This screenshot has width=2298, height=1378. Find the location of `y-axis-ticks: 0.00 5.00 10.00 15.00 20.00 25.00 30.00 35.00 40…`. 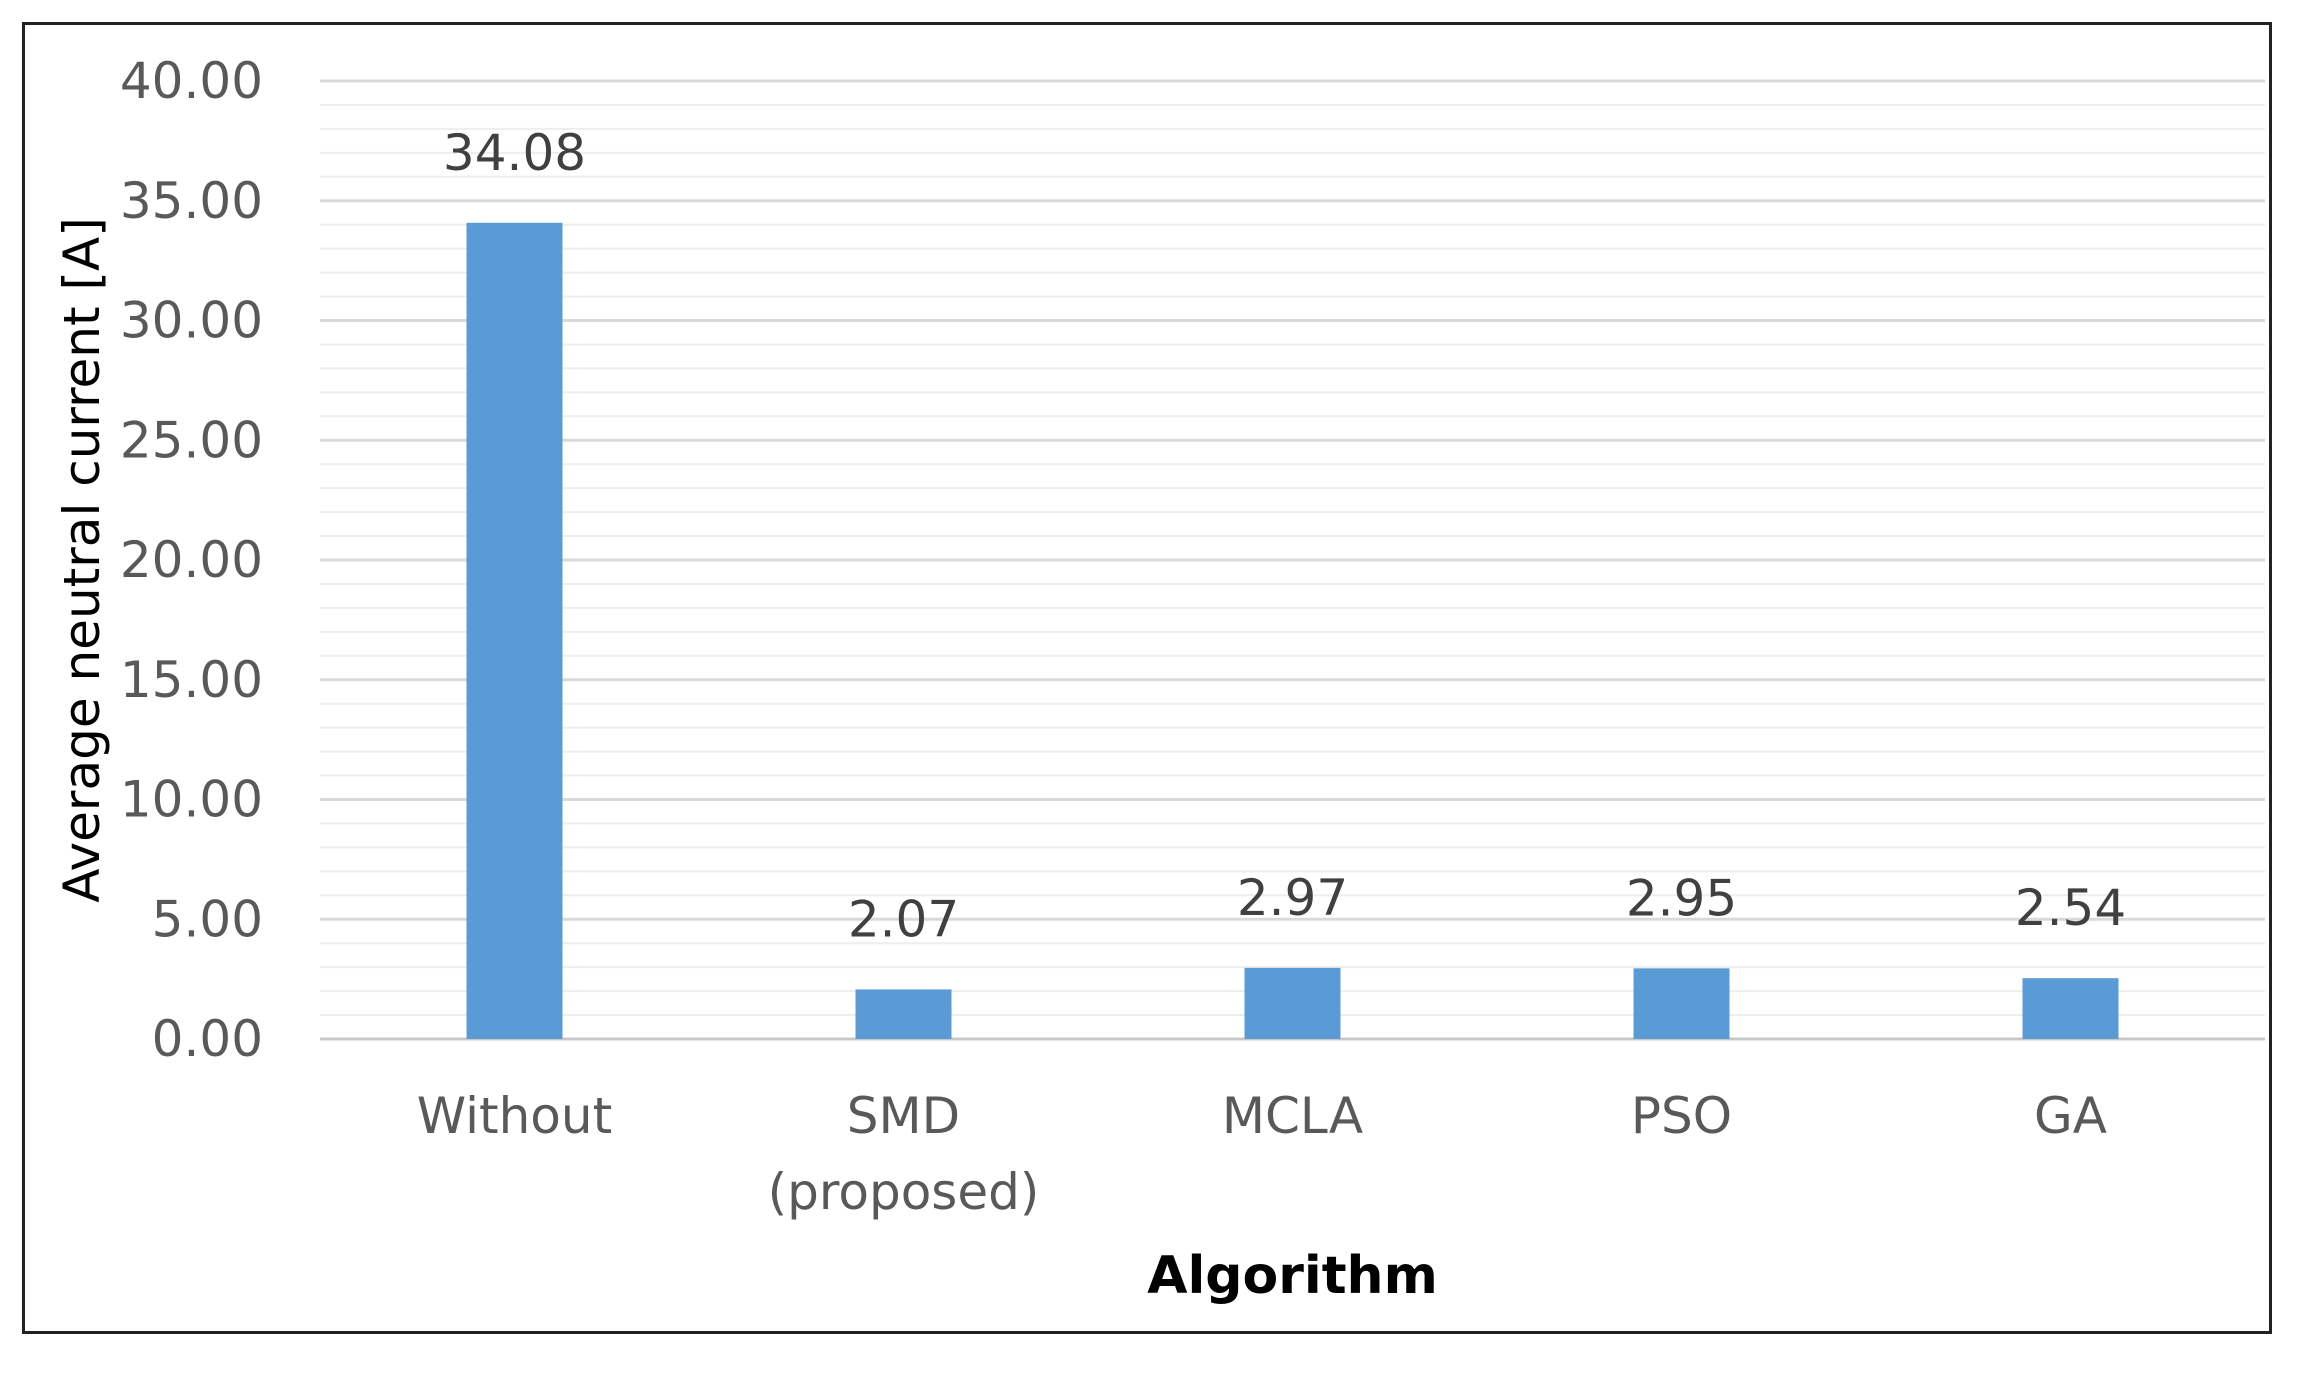

y-axis-ticks: 0.00 5.00 10.00 15.00 20.00 25.00 30.00 35.00 40… is located at coordinates (191, 560).